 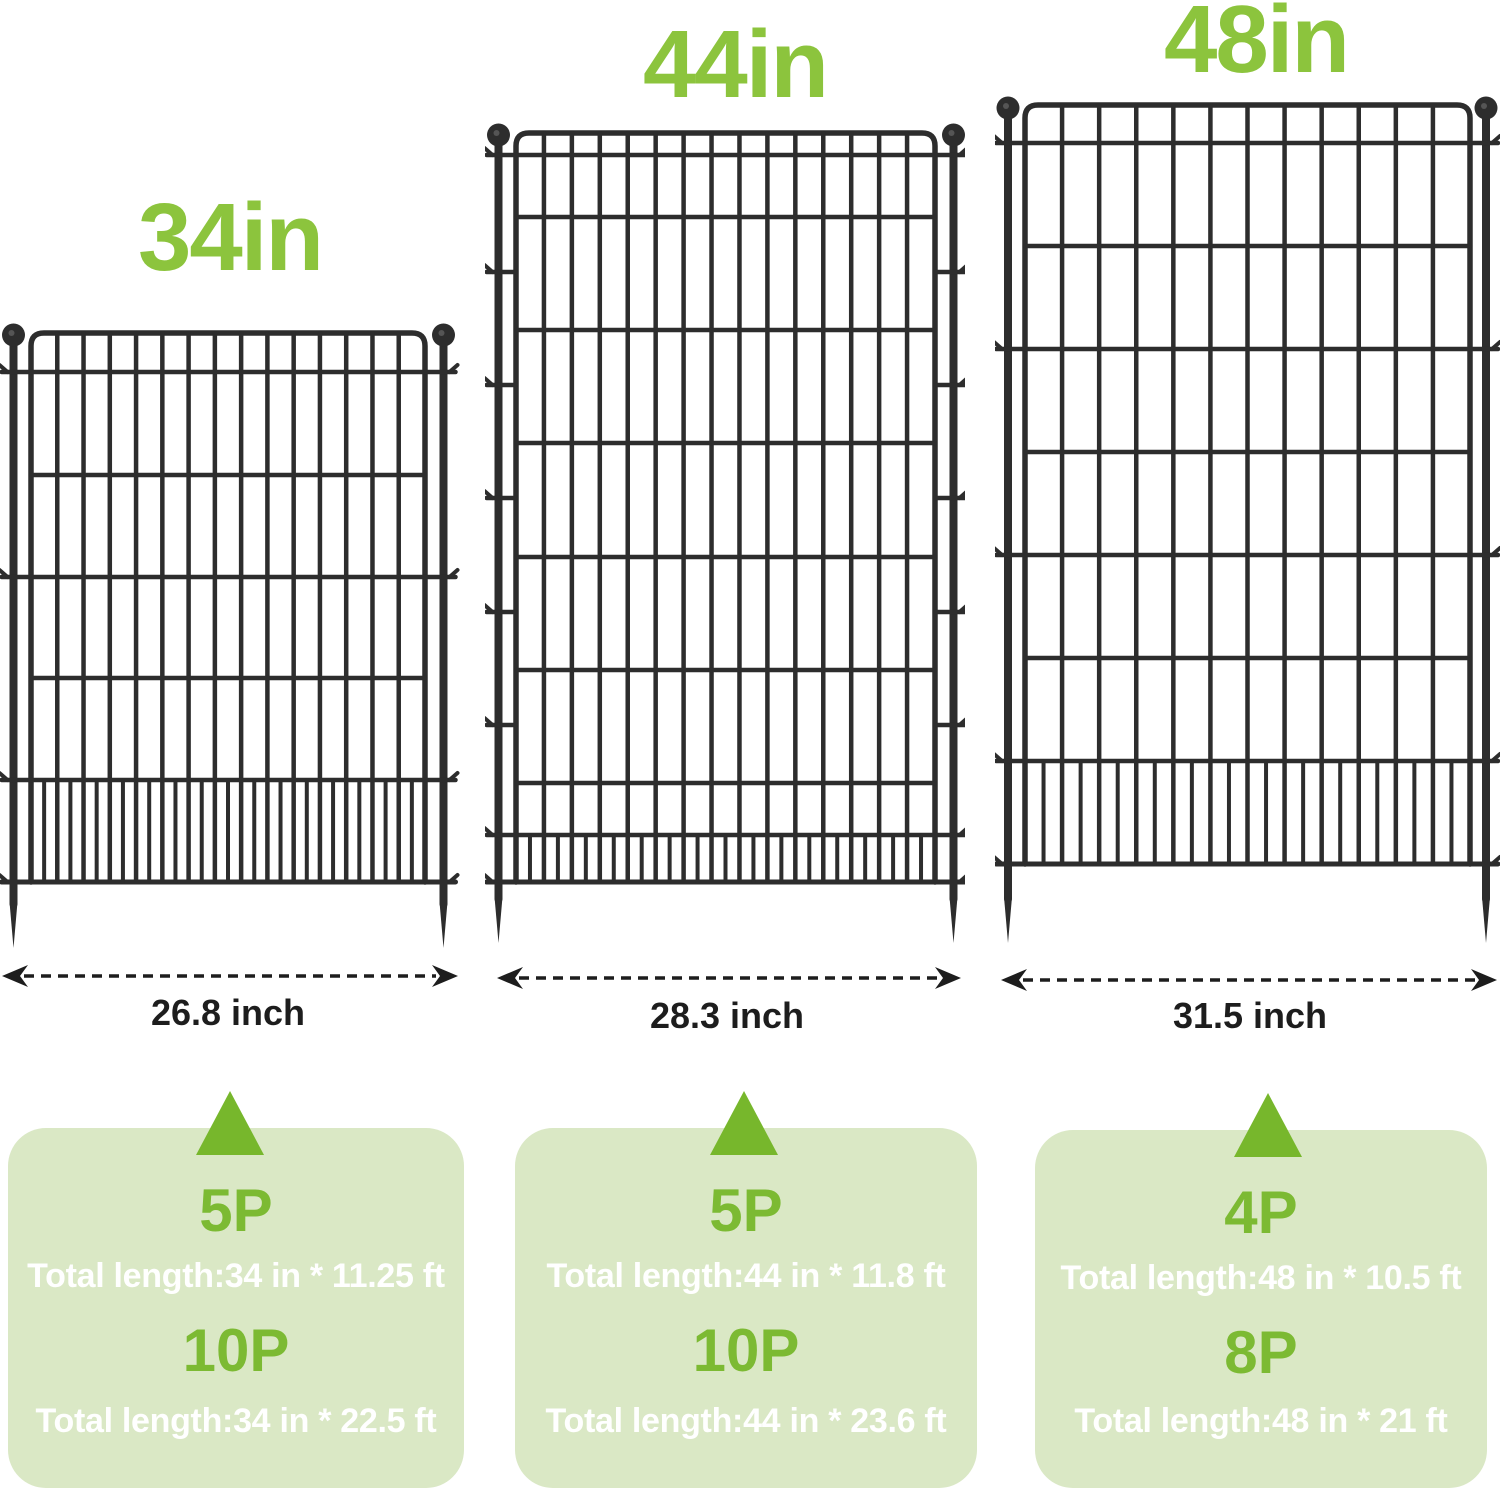 I want to click on size-title-44in: 44in, so click(x=735, y=64).